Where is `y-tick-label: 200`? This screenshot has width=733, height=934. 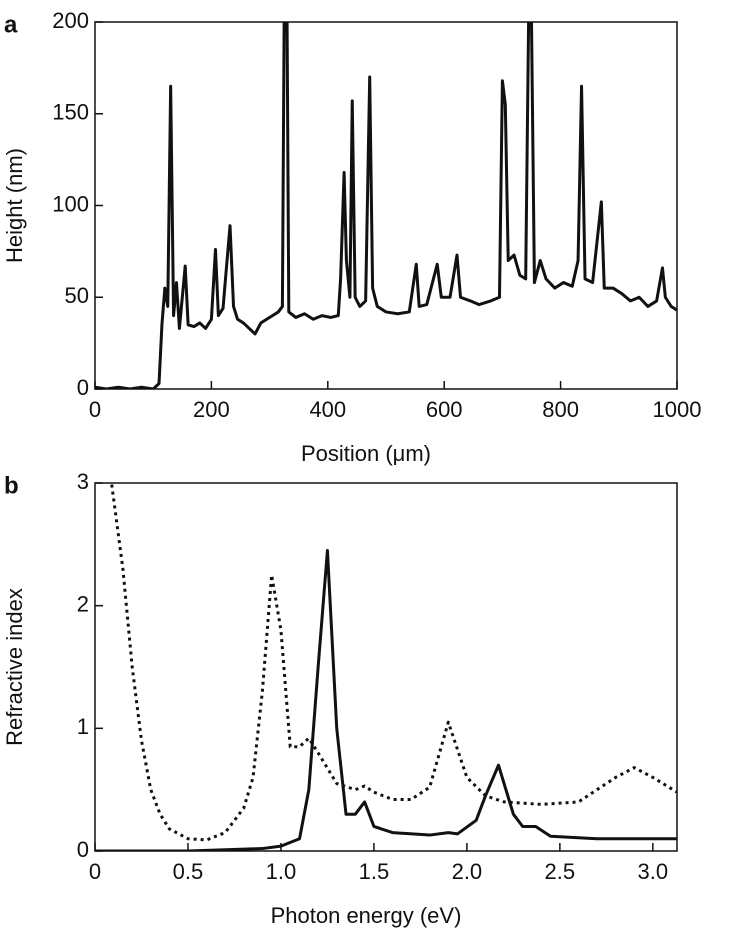 y-tick-label: 200 is located at coordinates (70, 20).